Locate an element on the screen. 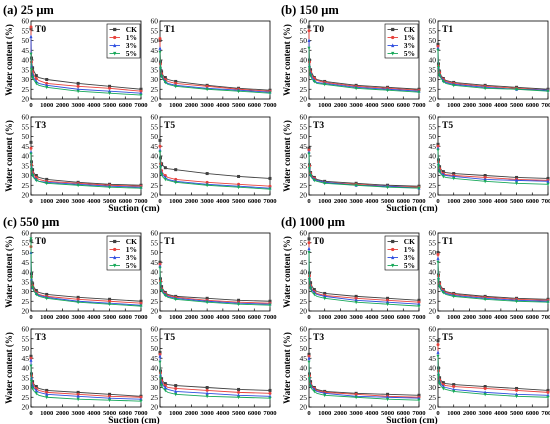 Image resolution: width=550 pixels, height=424 pixels. panel-title: T3 is located at coordinates (318, 126).